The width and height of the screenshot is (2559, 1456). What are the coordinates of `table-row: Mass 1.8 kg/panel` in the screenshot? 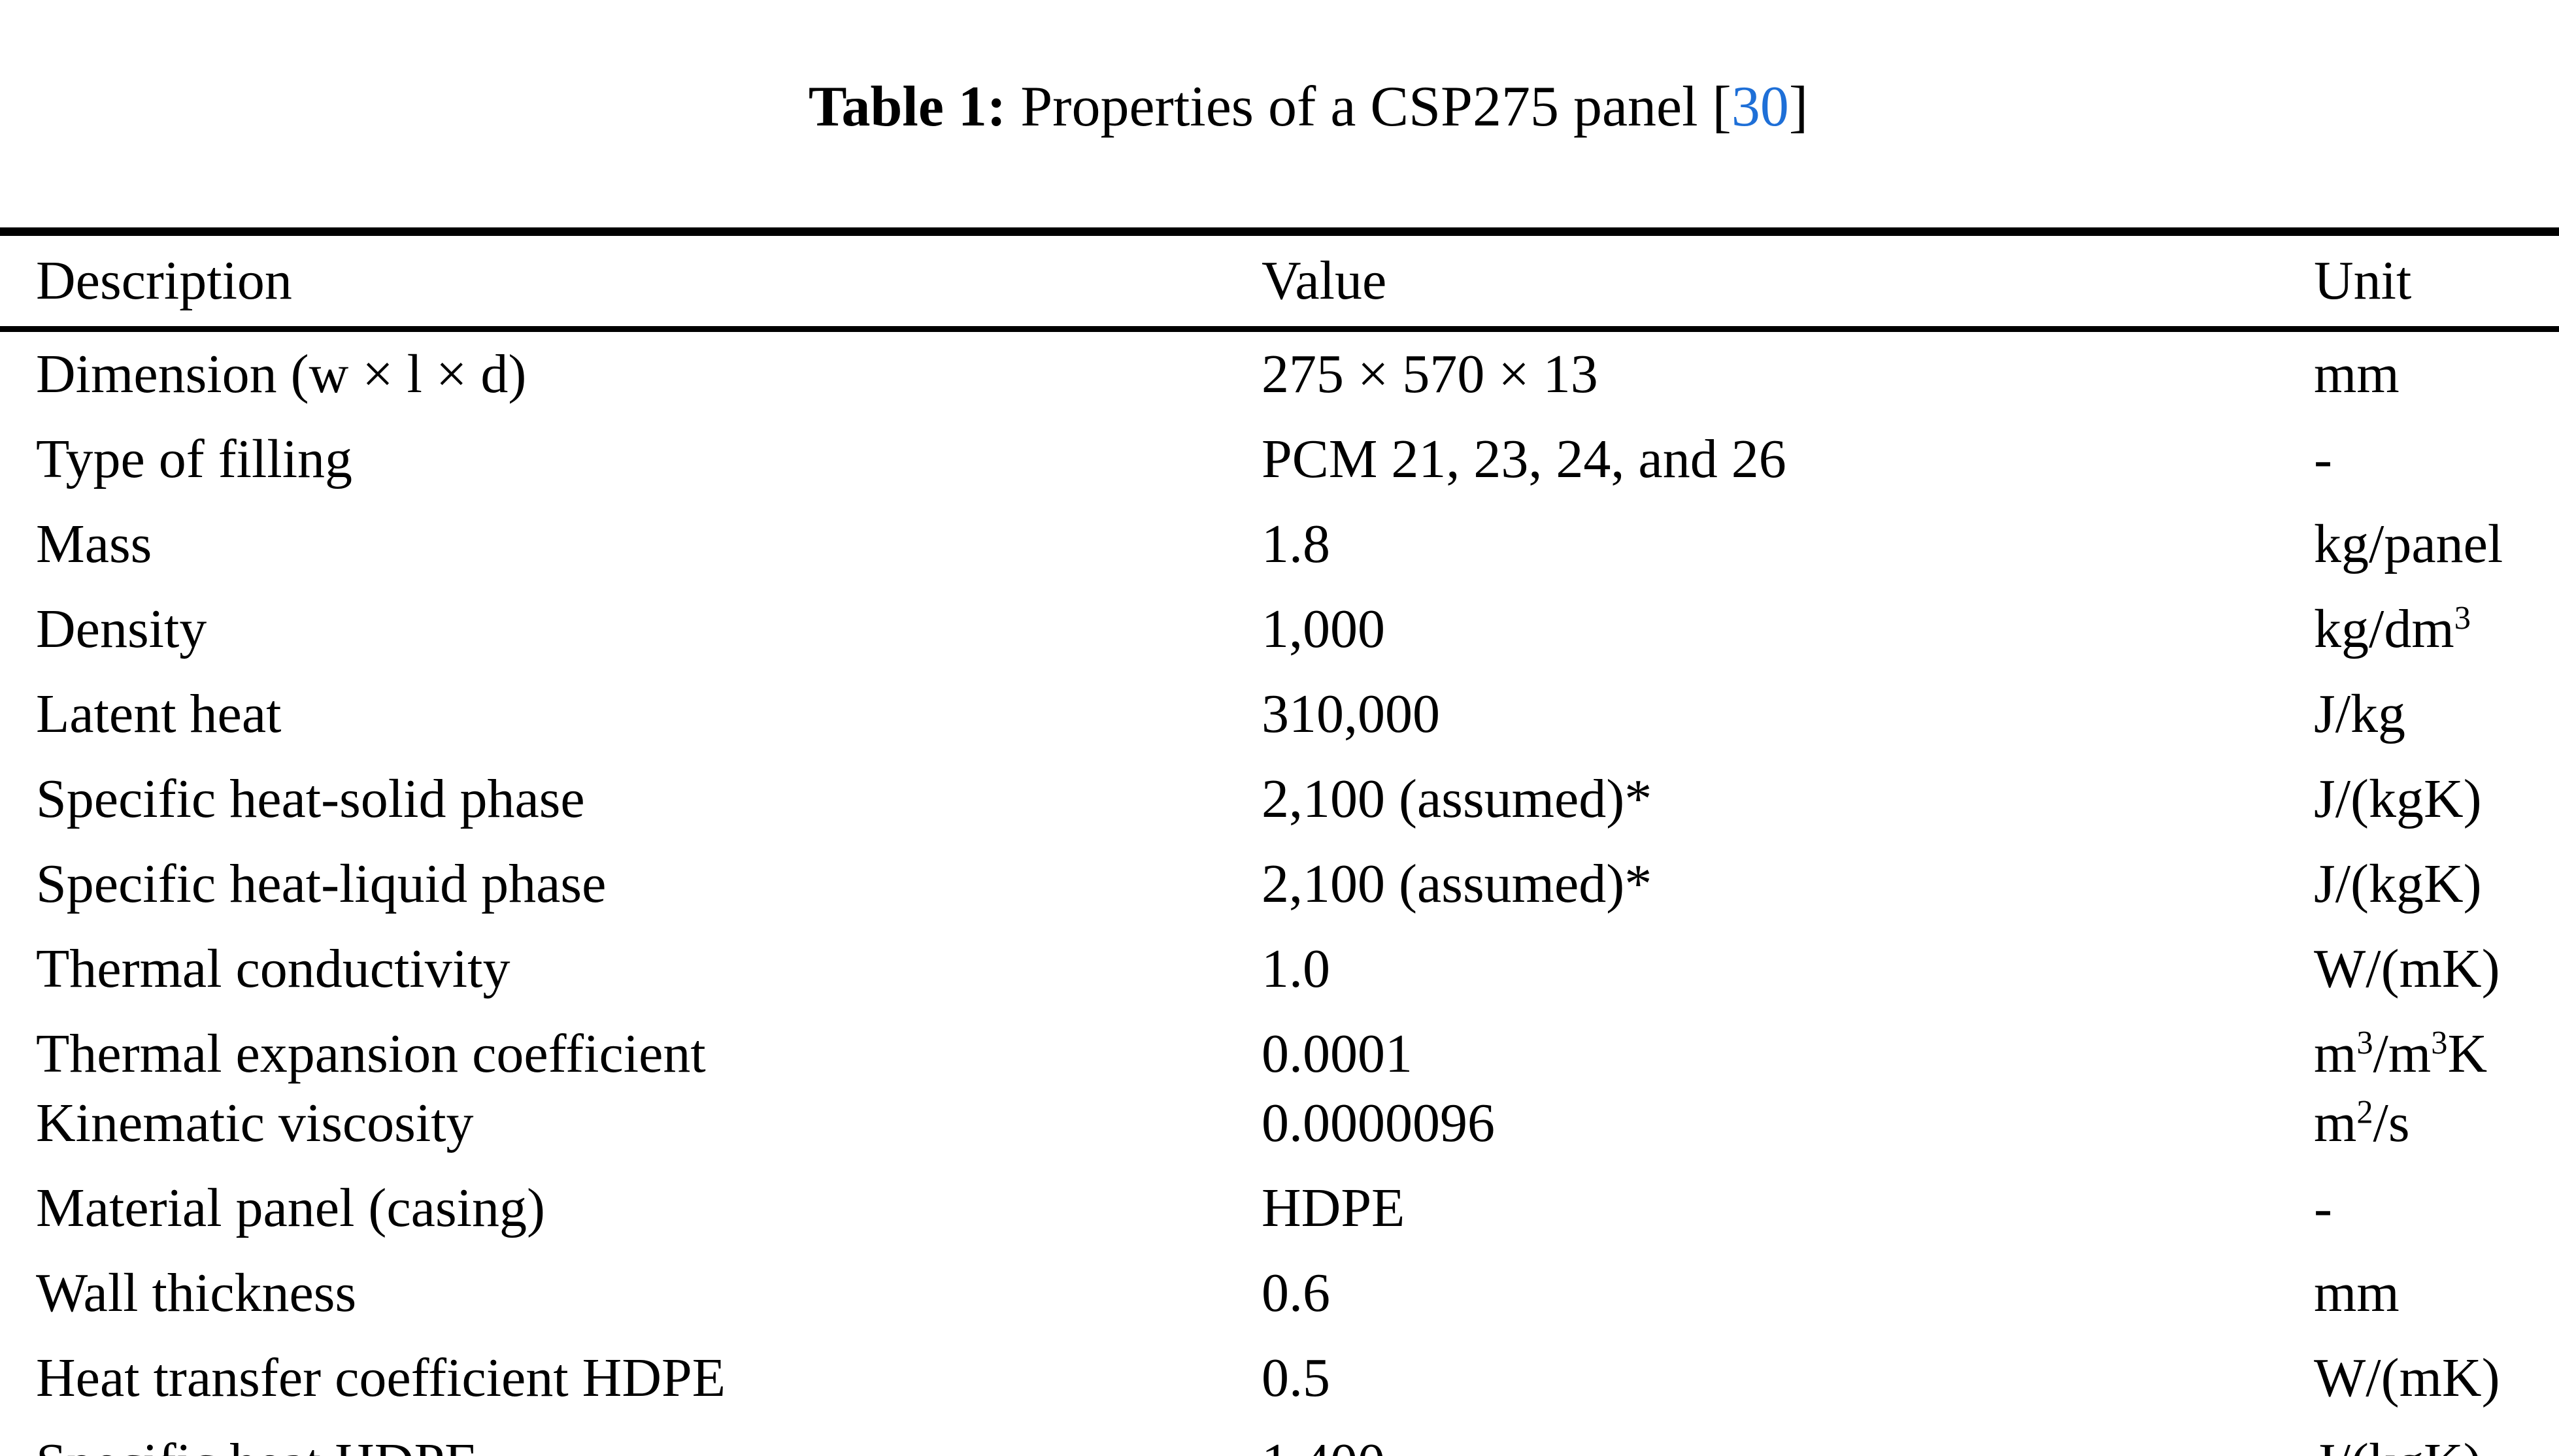 It's located at (1280, 544).